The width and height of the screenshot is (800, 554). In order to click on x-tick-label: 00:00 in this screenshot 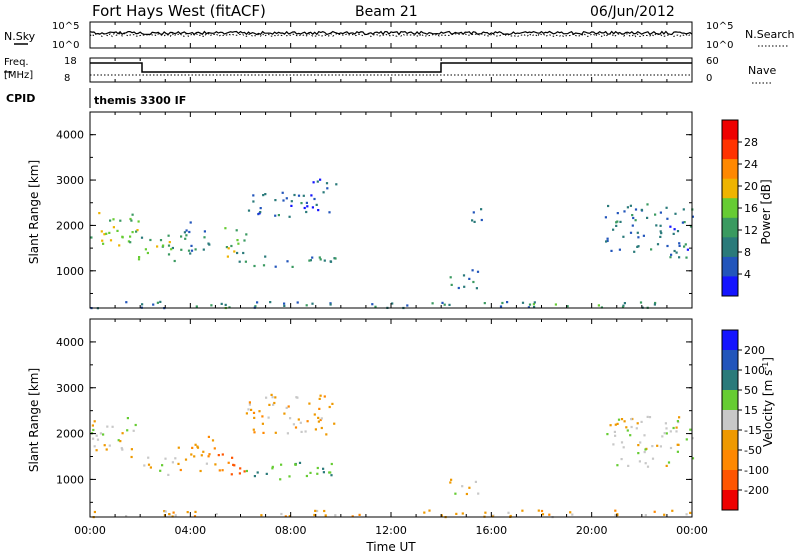, I will do `click(90, 530)`.